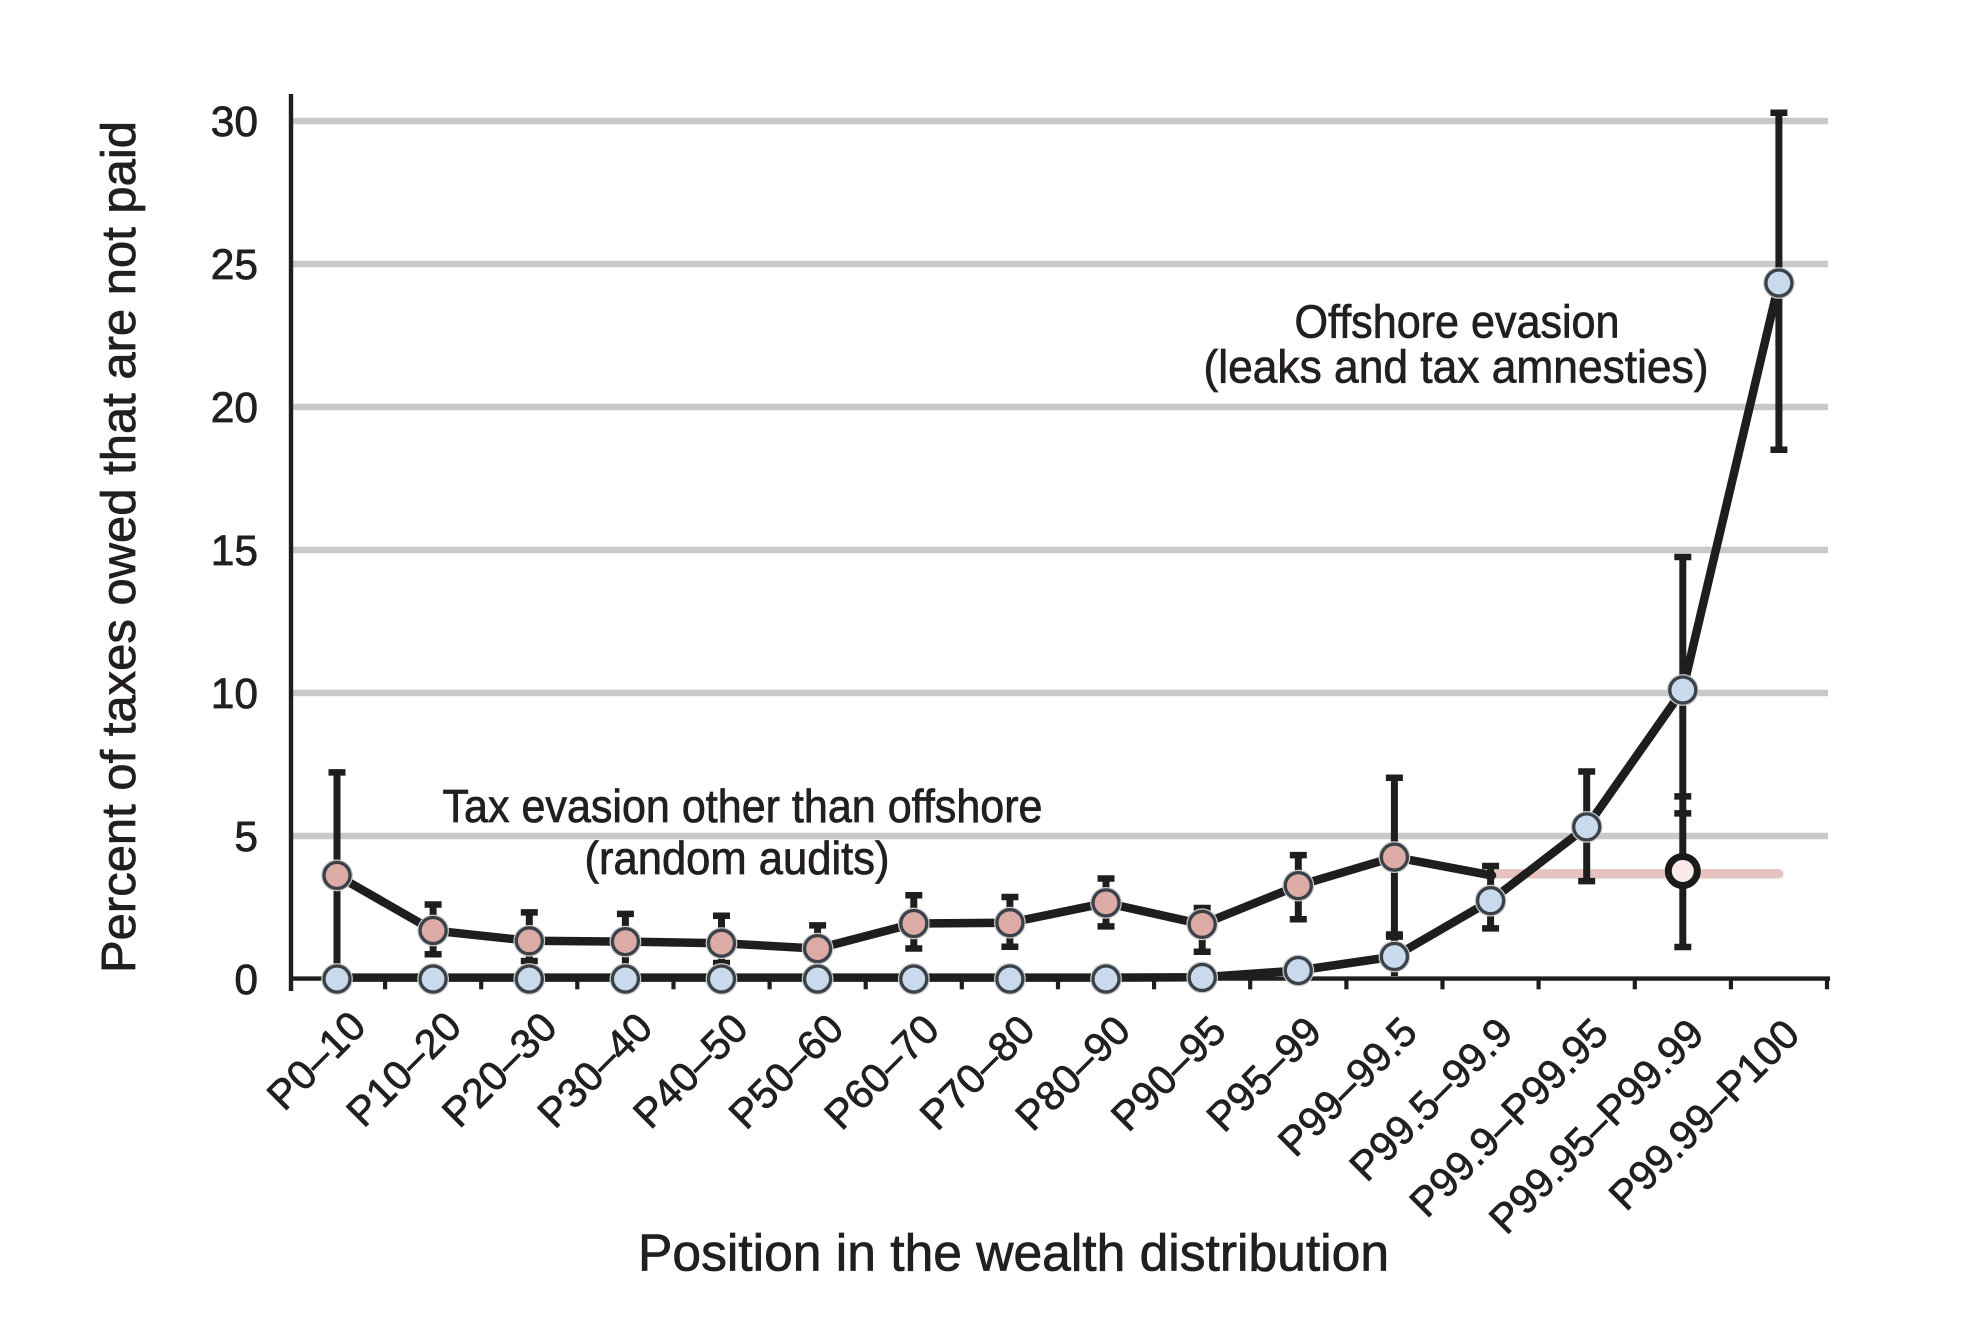  I want to click on svg-text: Offshore evasion, so click(1457, 322).